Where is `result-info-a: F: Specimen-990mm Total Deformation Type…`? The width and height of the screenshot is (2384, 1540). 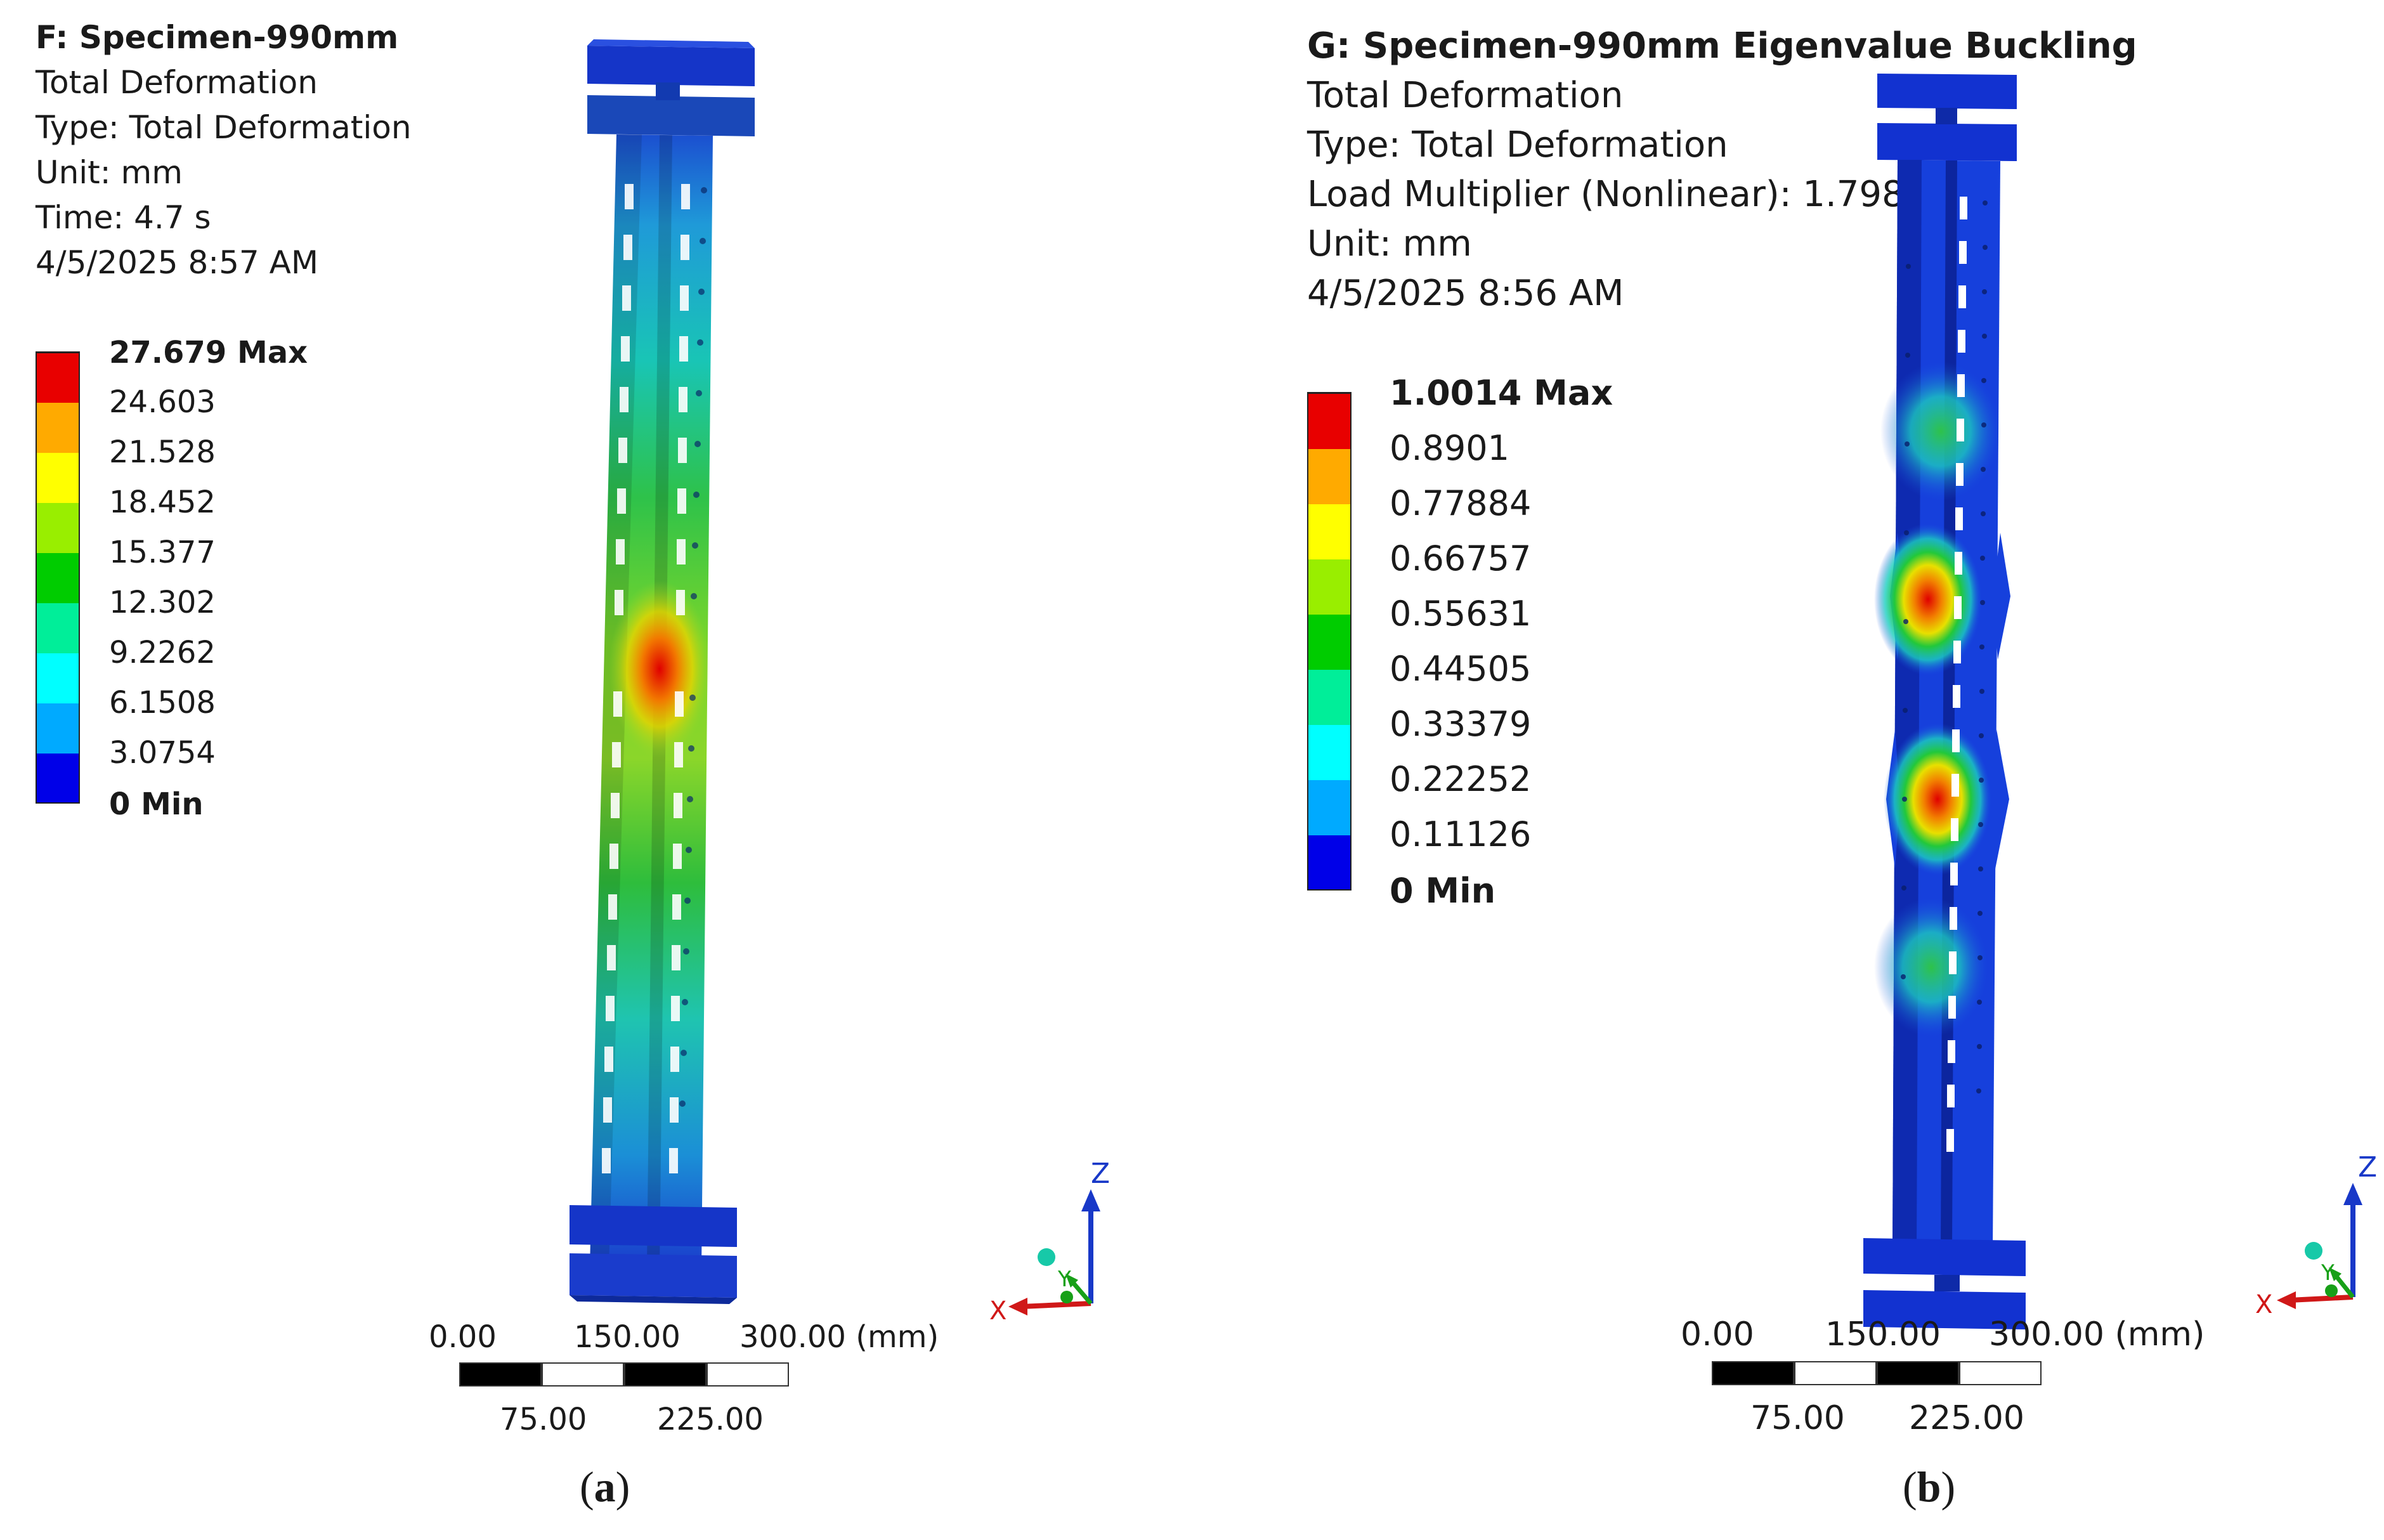
result-info-a: F: Specimen-990mm Total Deformation Type… is located at coordinates (224, 150).